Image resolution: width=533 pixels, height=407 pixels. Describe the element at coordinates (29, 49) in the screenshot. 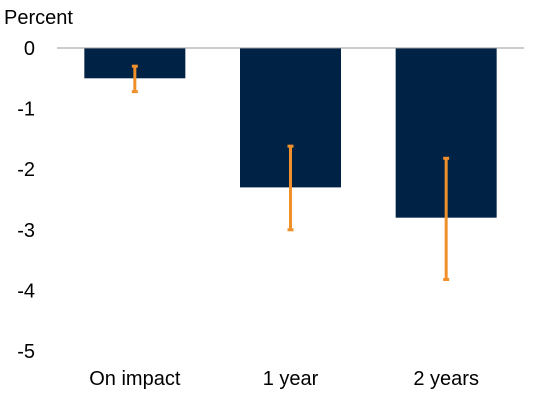

I see `y-tick-label: 0` at that location.